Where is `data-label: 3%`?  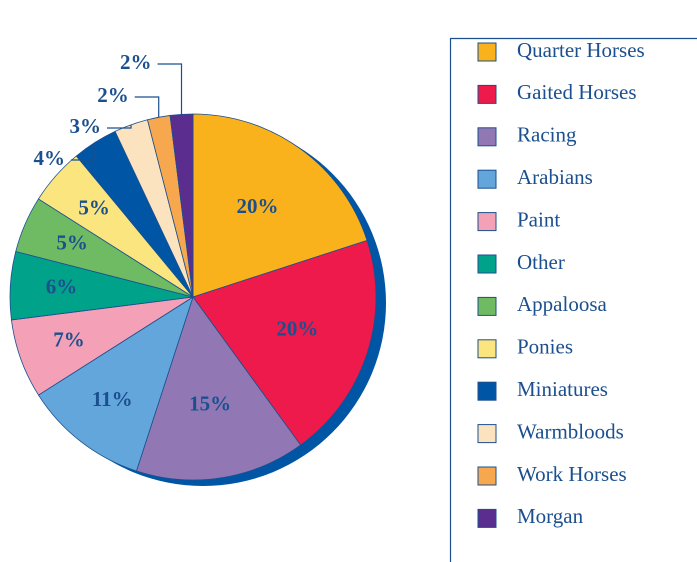
data-label: 3% is located at coordinates (86, 126).